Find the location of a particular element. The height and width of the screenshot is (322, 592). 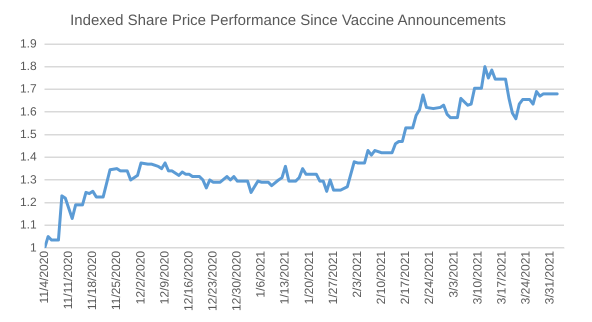

x-tick-label: 1/6/2021 is located at coordinates (261, 274).